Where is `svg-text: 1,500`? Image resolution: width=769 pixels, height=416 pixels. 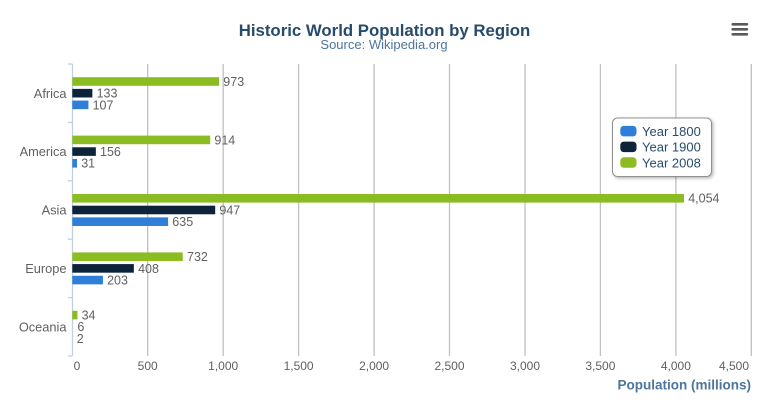 svg-text: 1,500 is located at coordinates (299, 366).